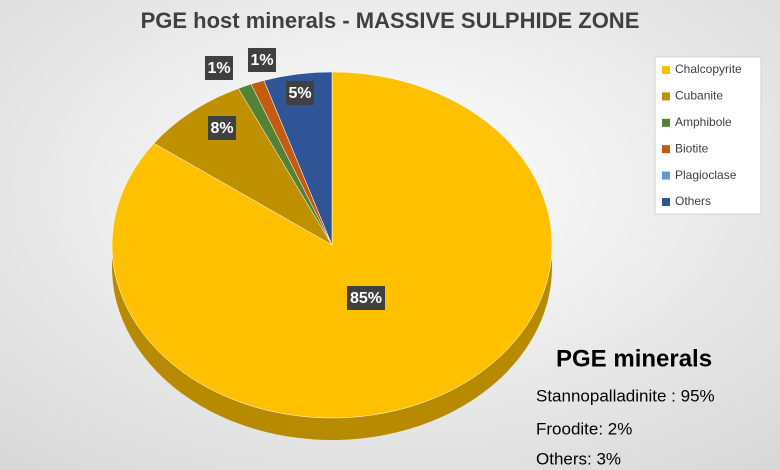 The height and width of the screenshot is (470, 780). What do you see at coordinates (634, 358) in the screenshot?
I see `annotation-title: PGE minerals` at bounding box center [634, 358].